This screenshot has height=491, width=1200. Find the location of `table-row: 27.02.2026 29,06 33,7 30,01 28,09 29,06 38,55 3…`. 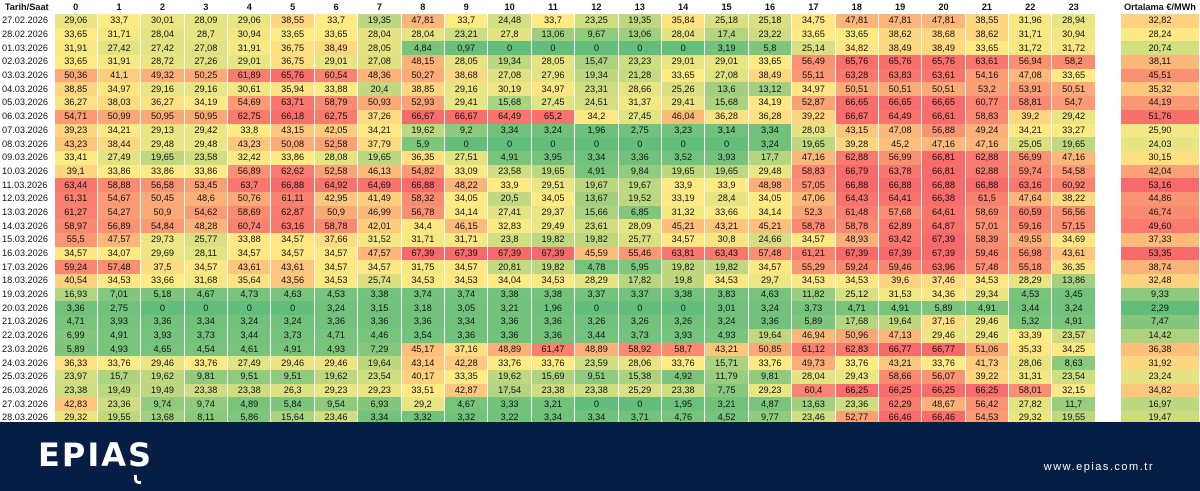

table-row: 27.02.2026 29,06 33,7 30,01 28,09 29,06 38,55 3… is located at coordinates (600, 21).